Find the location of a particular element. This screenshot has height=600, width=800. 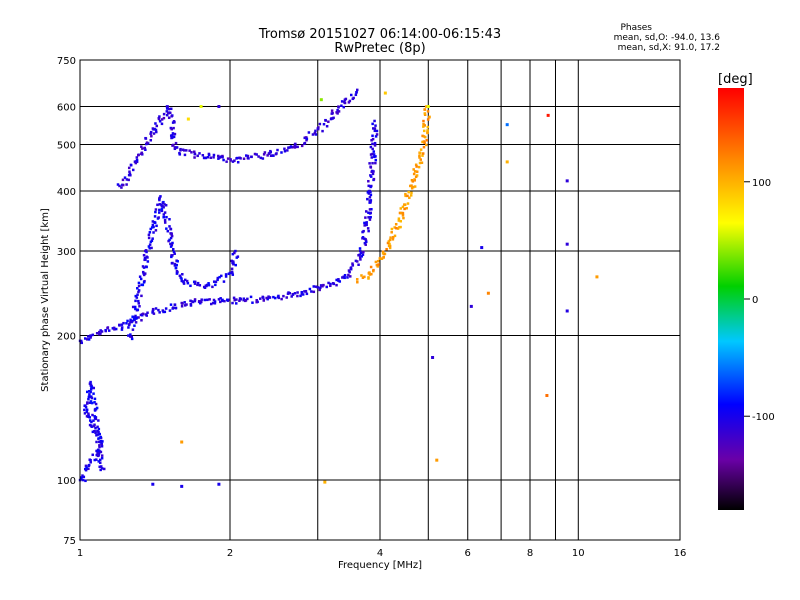

x-tick-label: 6 is located at coordinates (468, 553).